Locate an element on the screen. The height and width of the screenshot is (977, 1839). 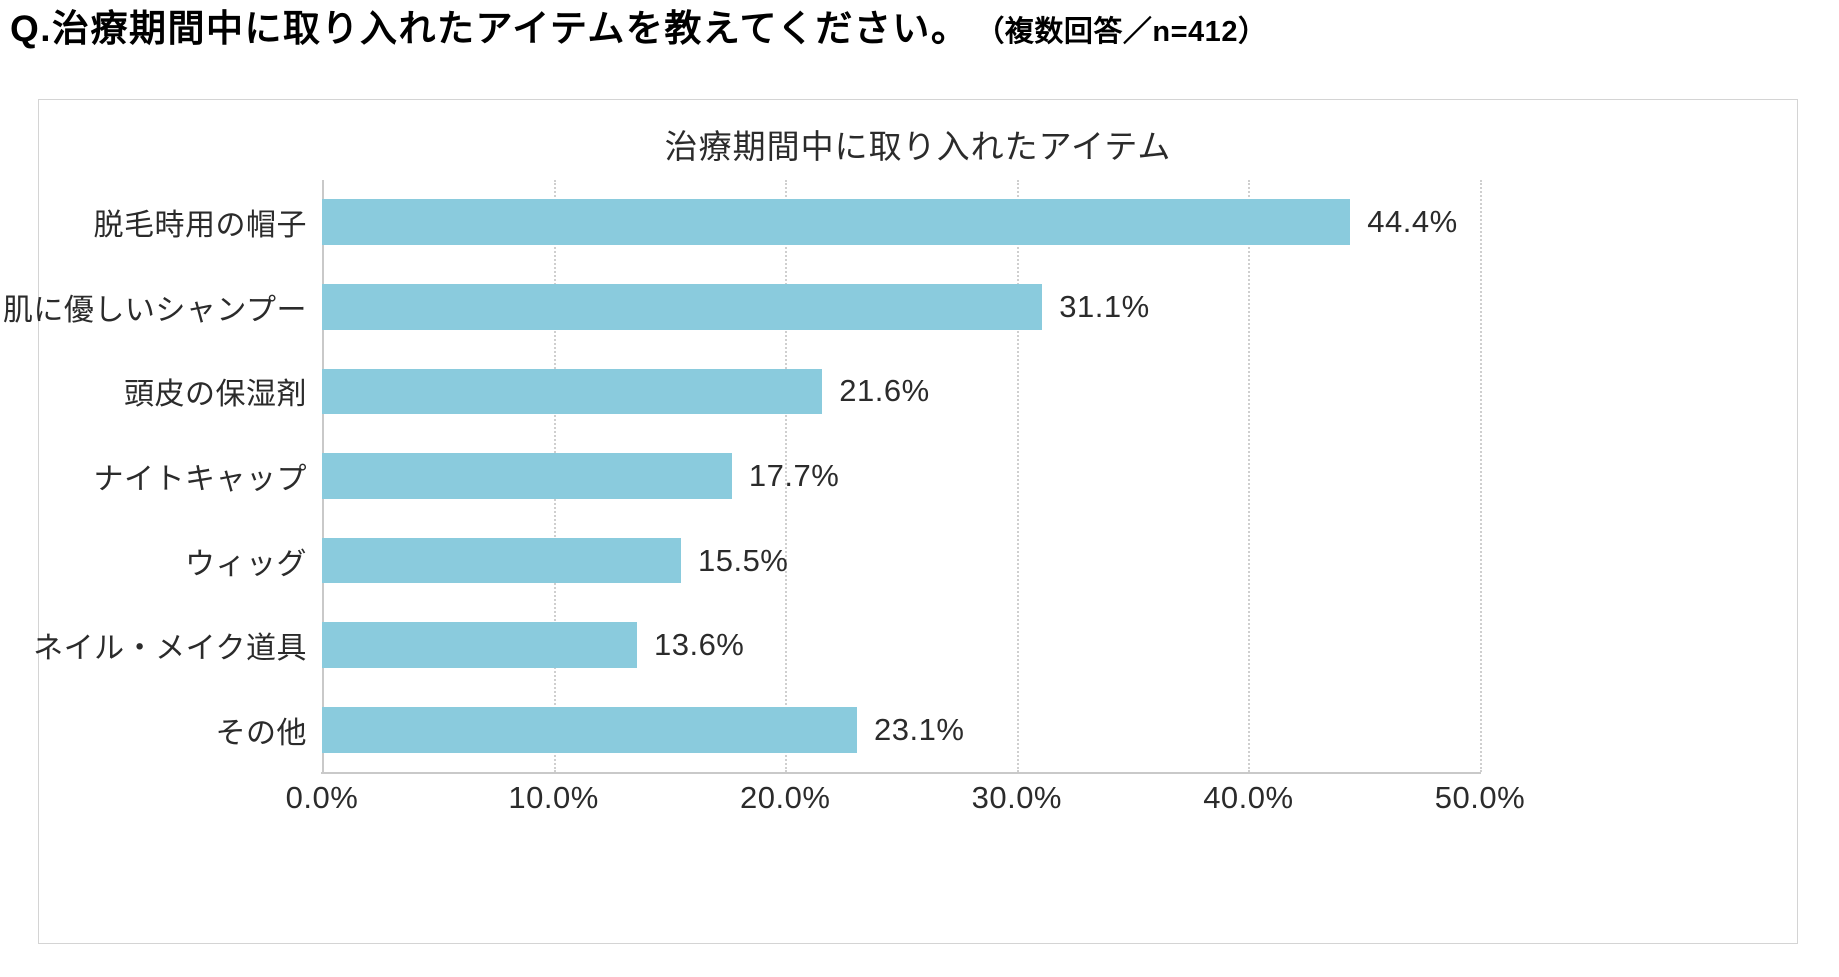
bar-row: 15.5% is located at coordinates (901, 560).